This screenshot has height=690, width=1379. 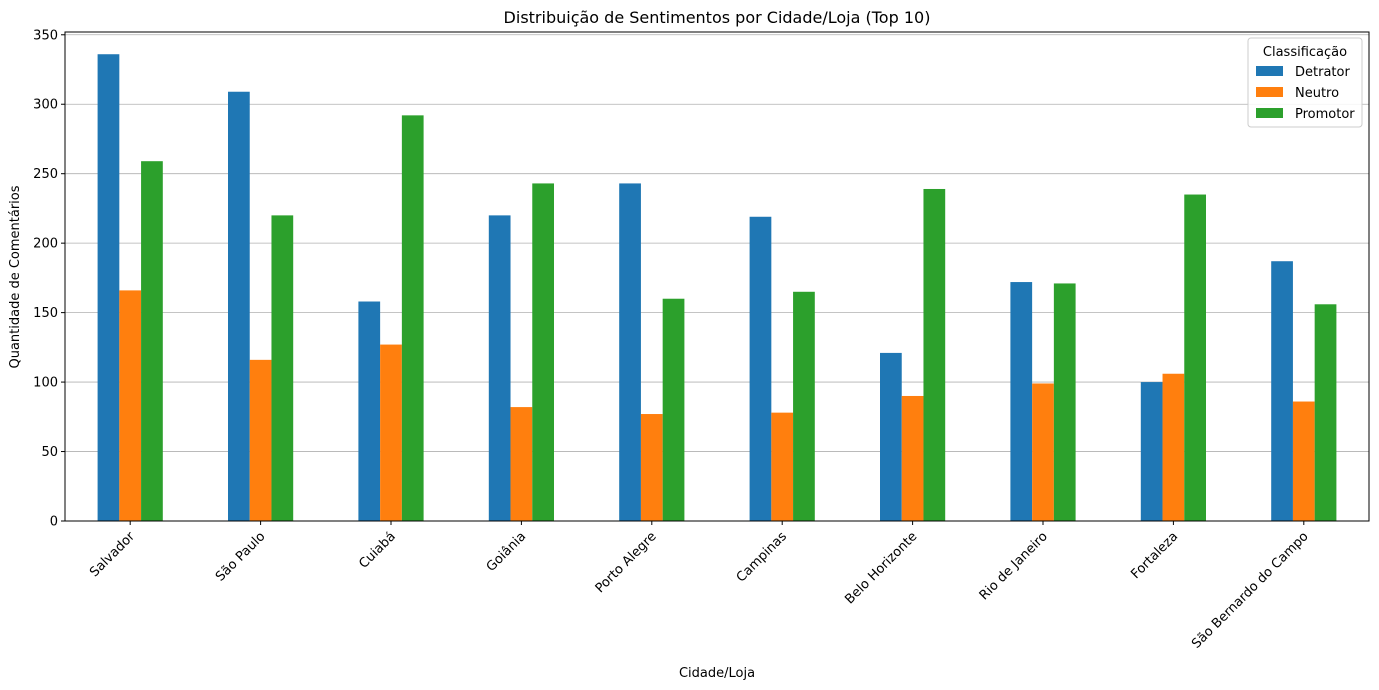 I want to click on y-tick-label: 50, so click(x=49, y=452).